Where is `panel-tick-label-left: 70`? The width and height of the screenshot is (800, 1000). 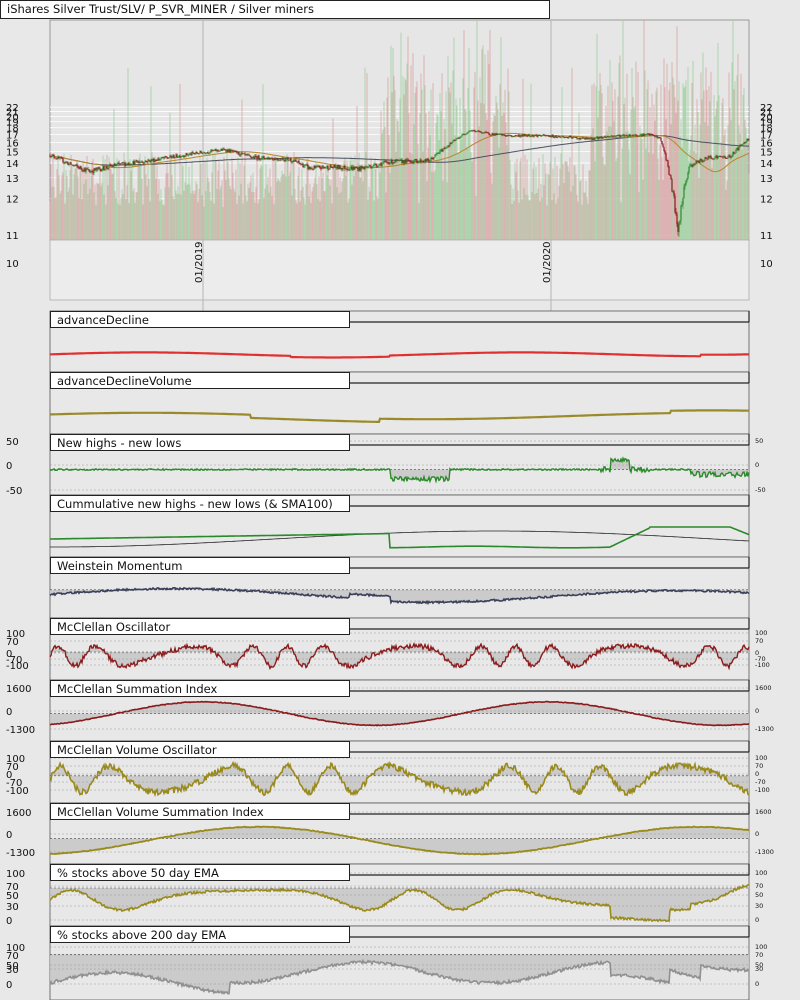
panel-tick-label-left: 70 is located at coordinates (12, 887).